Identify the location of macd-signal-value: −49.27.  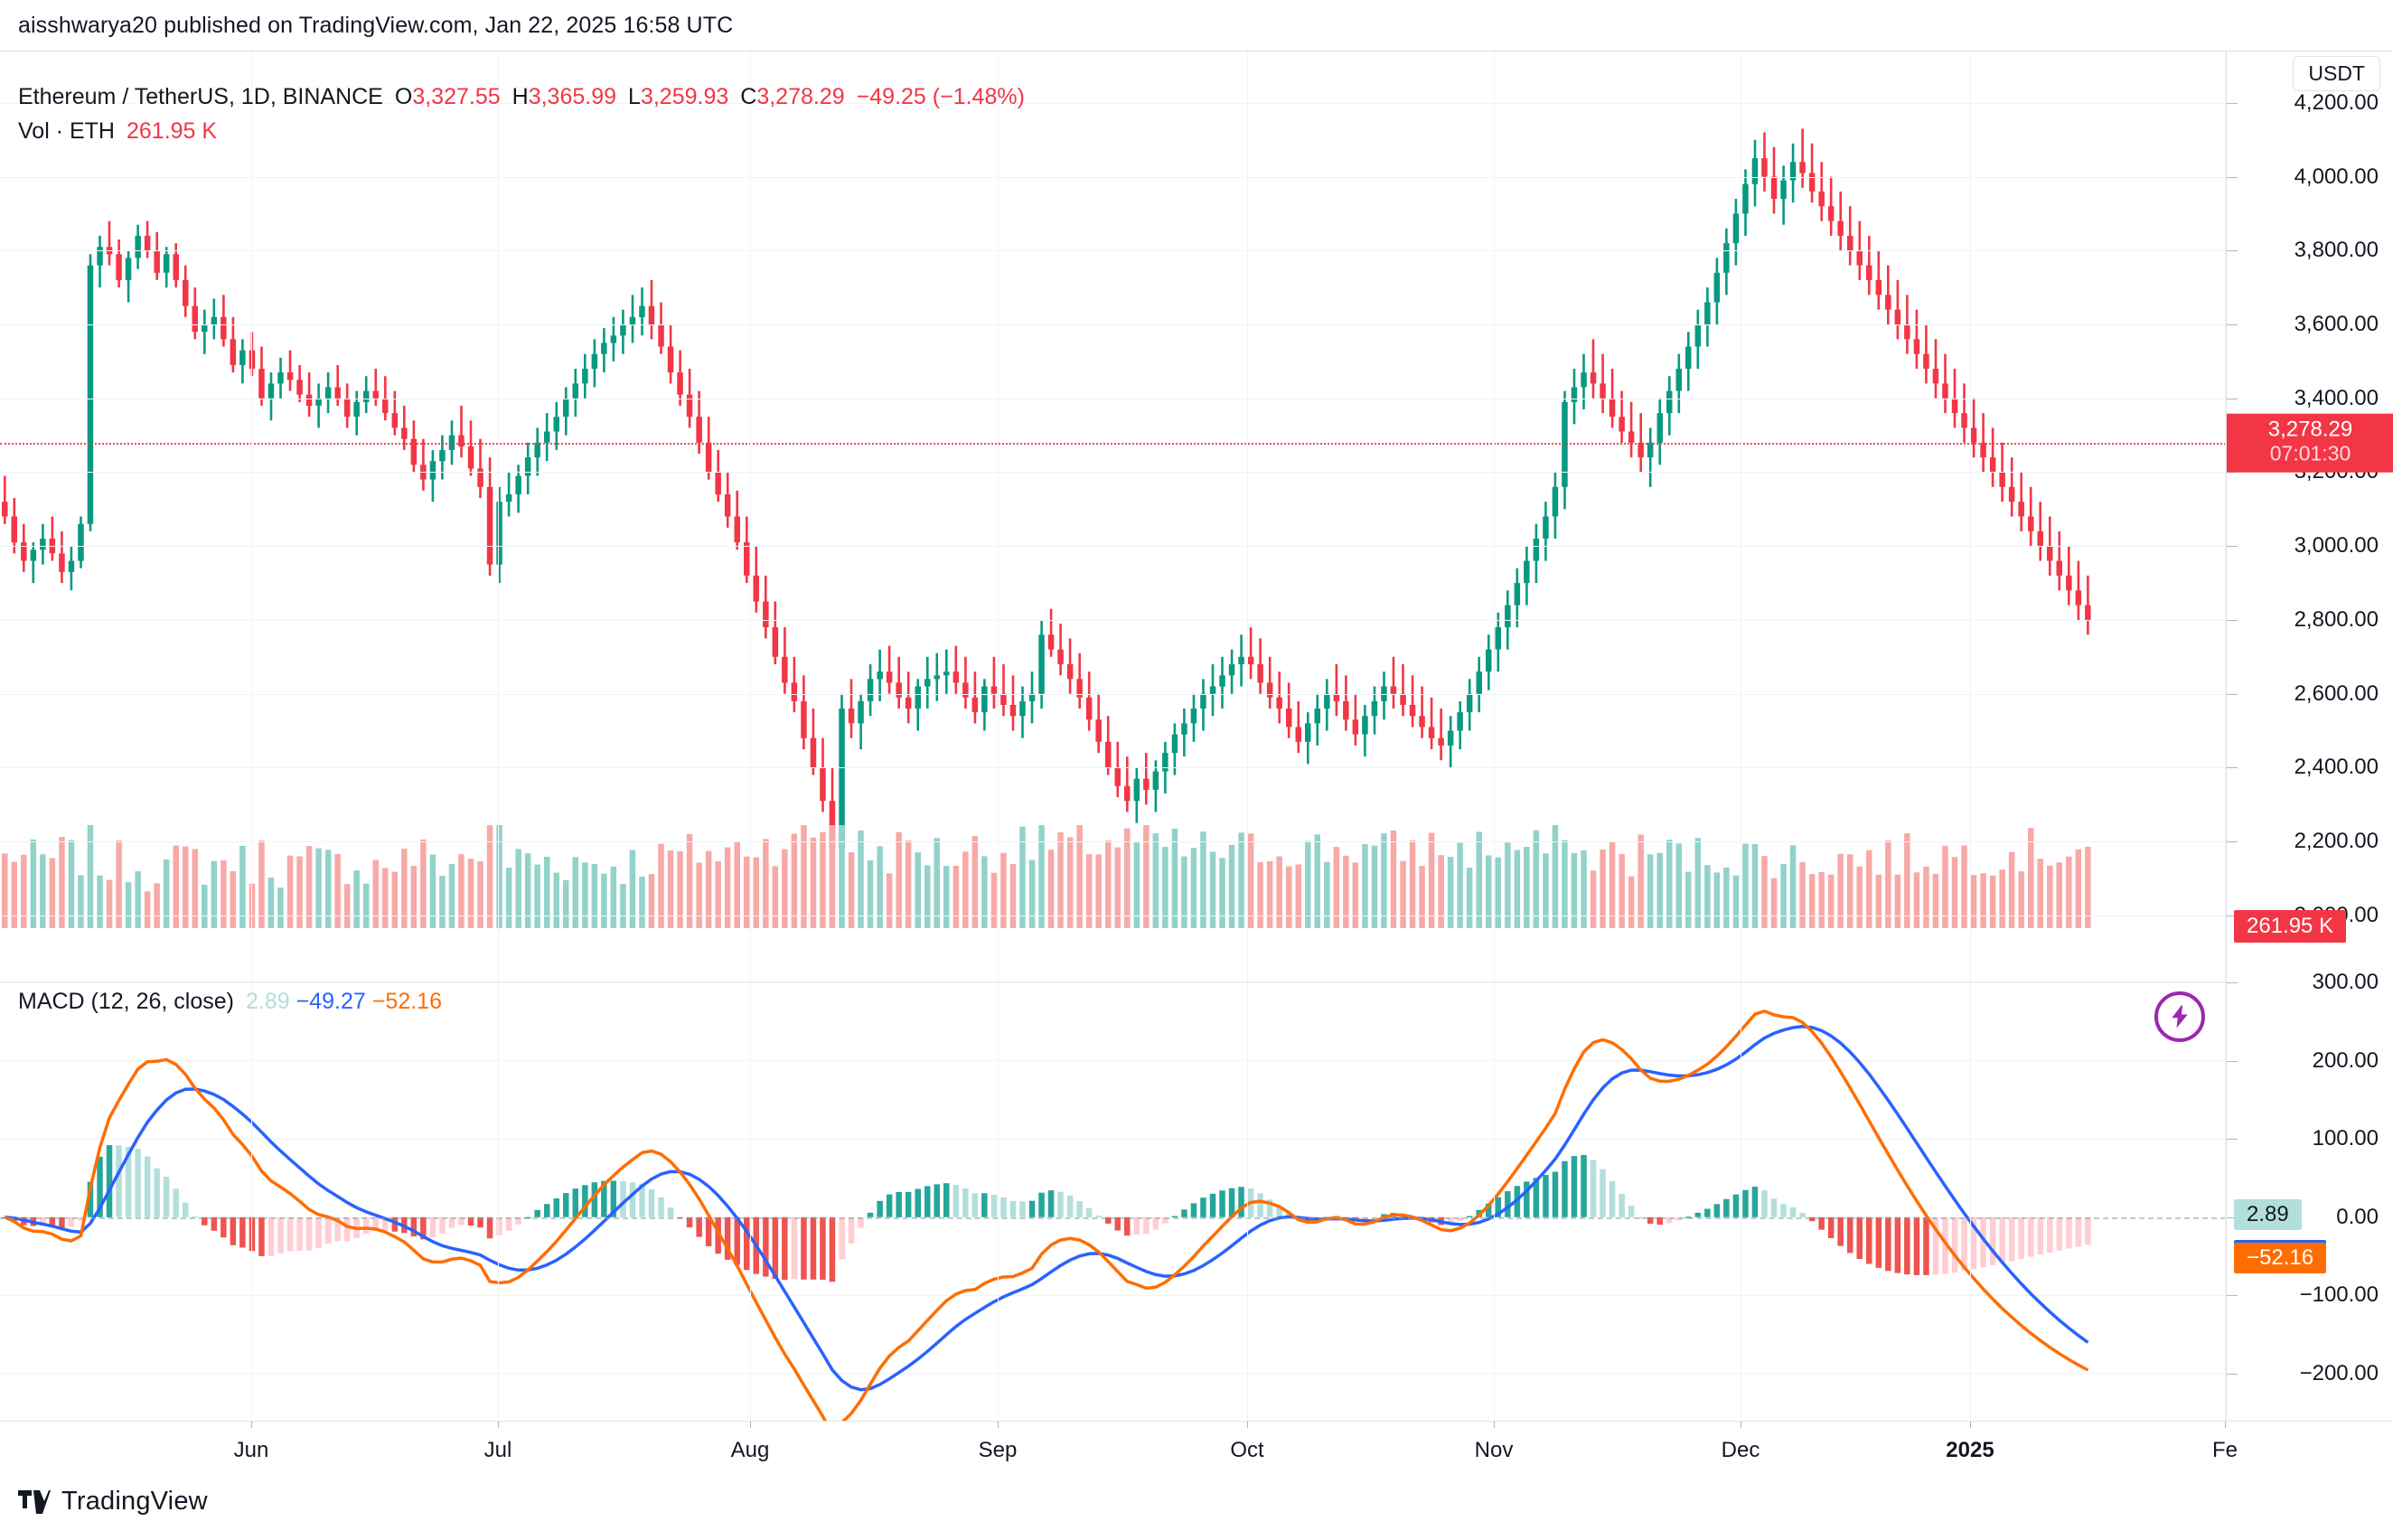
(331, 1002).